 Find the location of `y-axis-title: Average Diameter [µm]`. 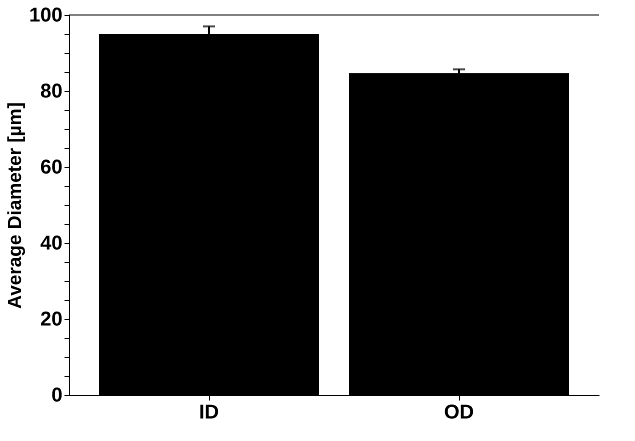

y-axis-title: Average Diameter [µm] is located at coordinates (15, 205).